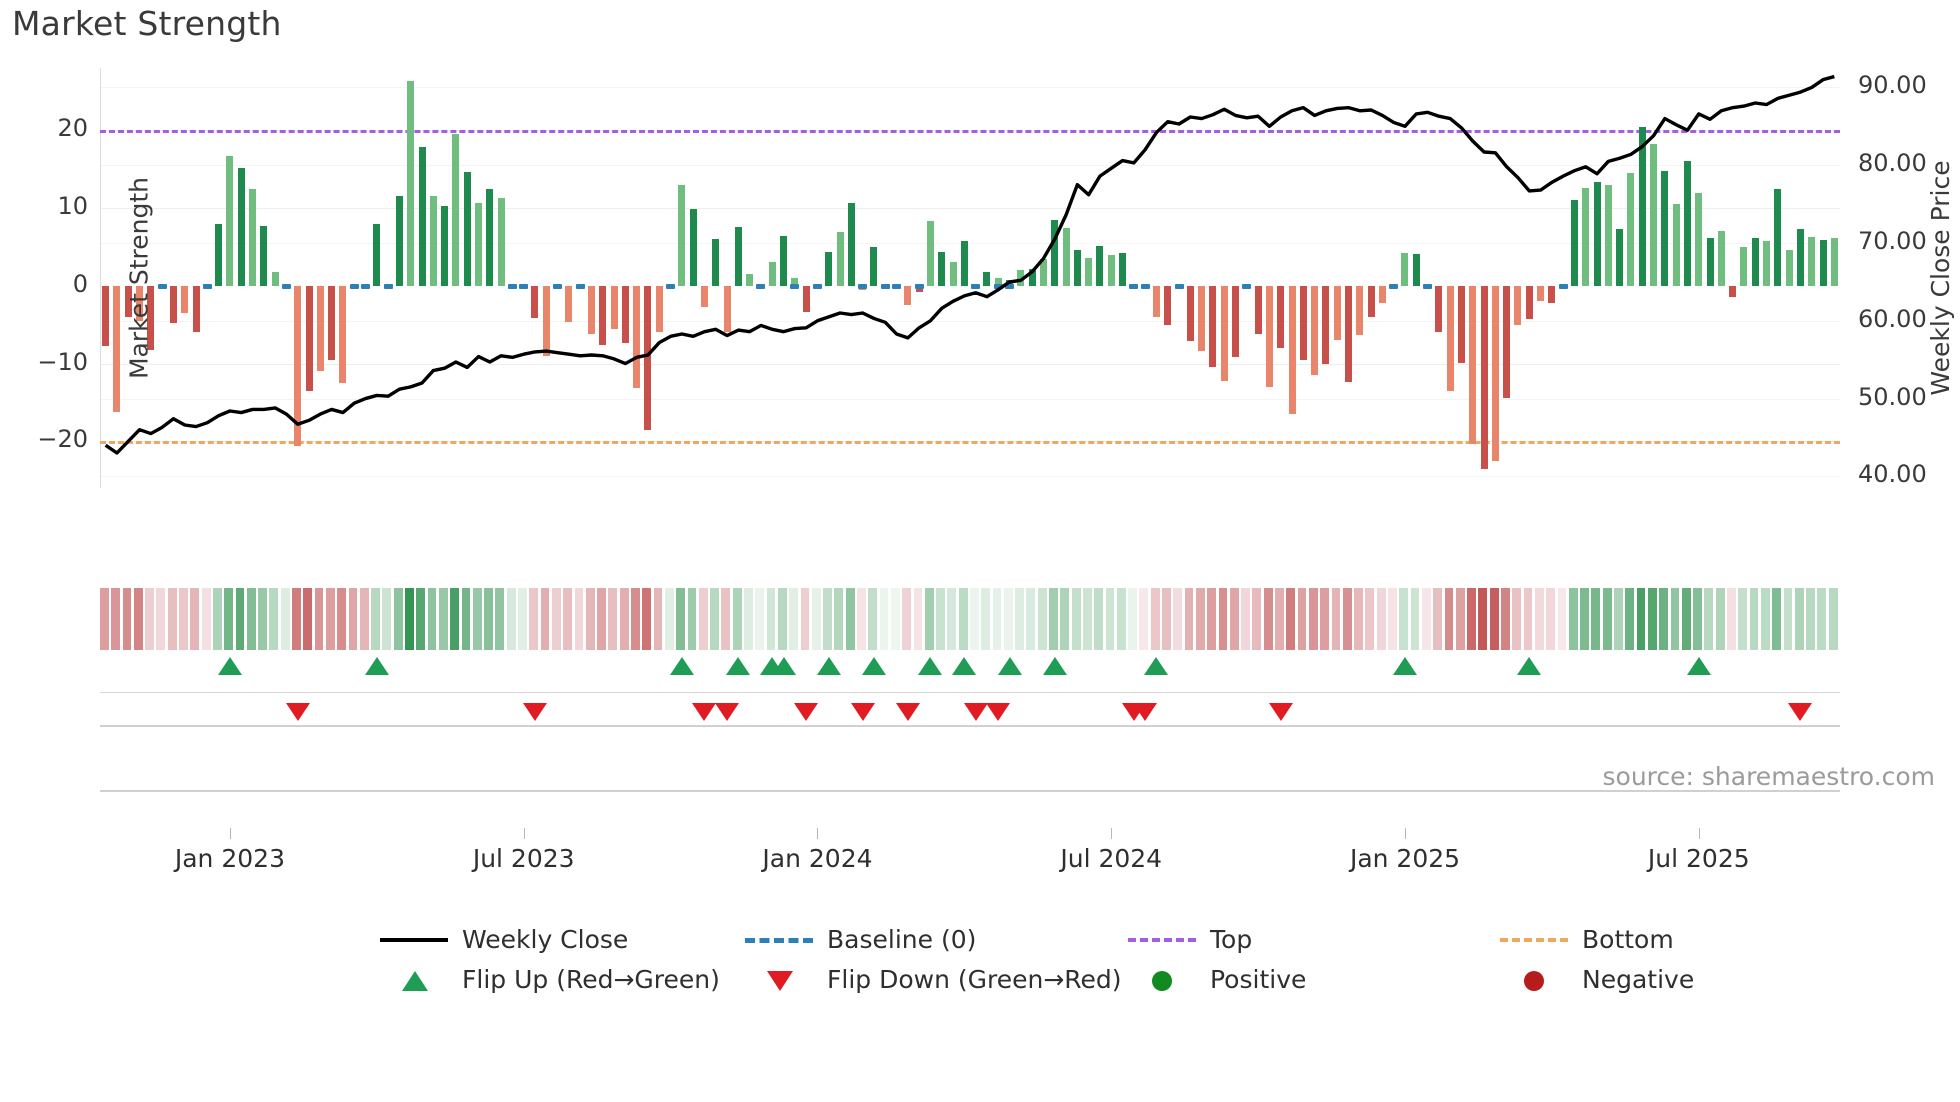  What do you see at coordinates (902, 939) in the screenshot?
I see `legend-item-label: Baseline (0)` at bounding box center [902, 939].